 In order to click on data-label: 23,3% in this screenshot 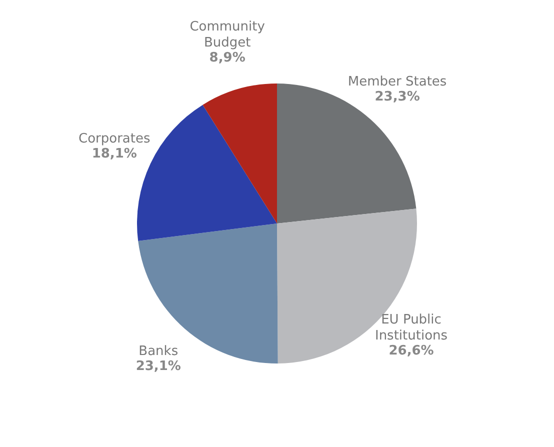, I will do `click(397, 97)`.